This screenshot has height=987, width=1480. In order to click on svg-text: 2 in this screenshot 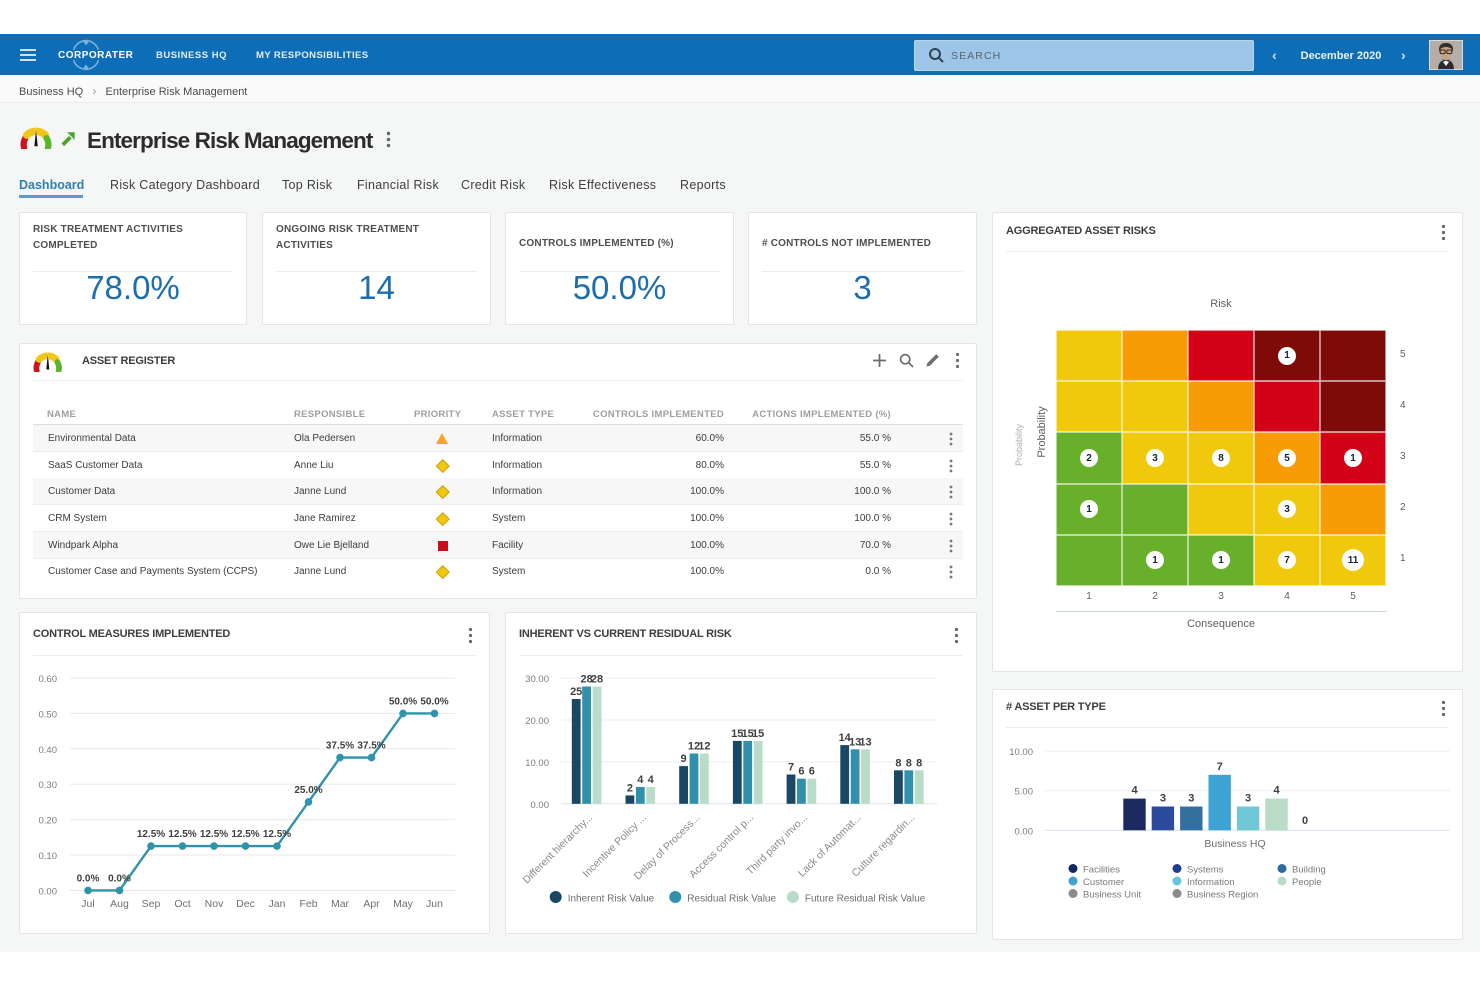, I will do `click(630, 788)`.